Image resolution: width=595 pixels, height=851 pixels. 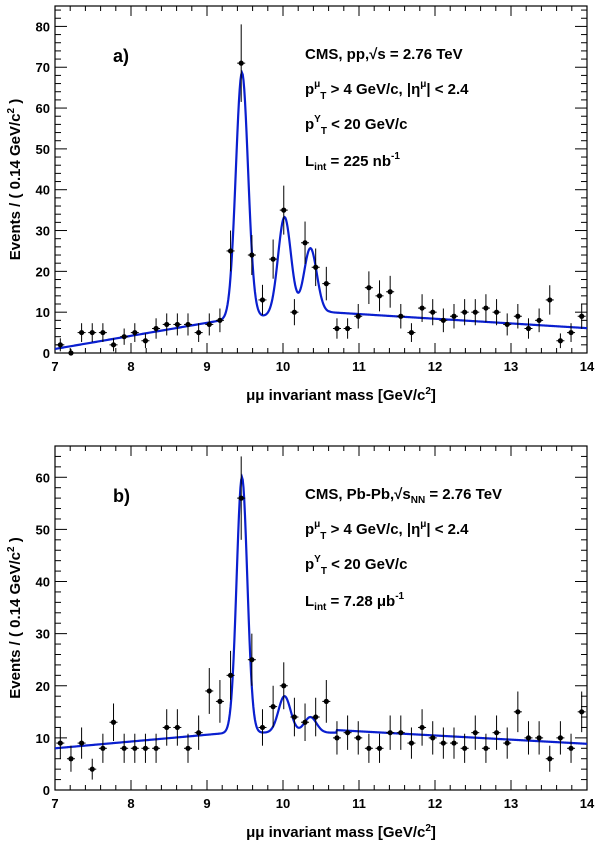 I want to click on annotation-muon-cut: pμT > 4 GeV/c, |ημ| < 2.4, so click(x=387, y=530).